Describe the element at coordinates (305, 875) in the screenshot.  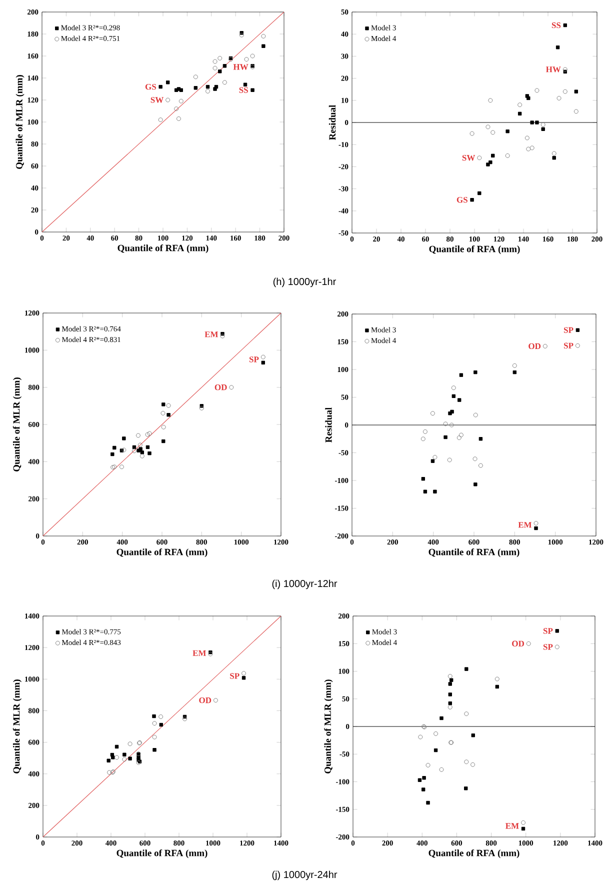
I see `text: (j) 1000yr-24hr` at that location.